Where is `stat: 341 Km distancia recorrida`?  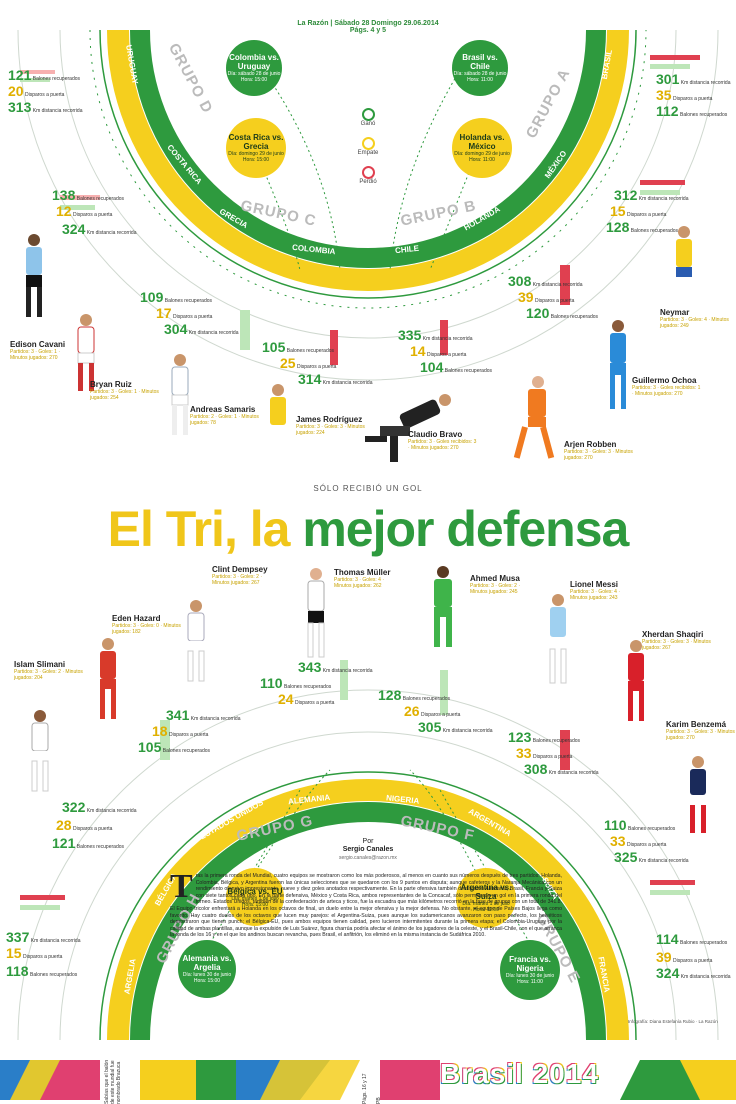 stat: 341 Km distancia recorrida is located at coordinates (203, 715).